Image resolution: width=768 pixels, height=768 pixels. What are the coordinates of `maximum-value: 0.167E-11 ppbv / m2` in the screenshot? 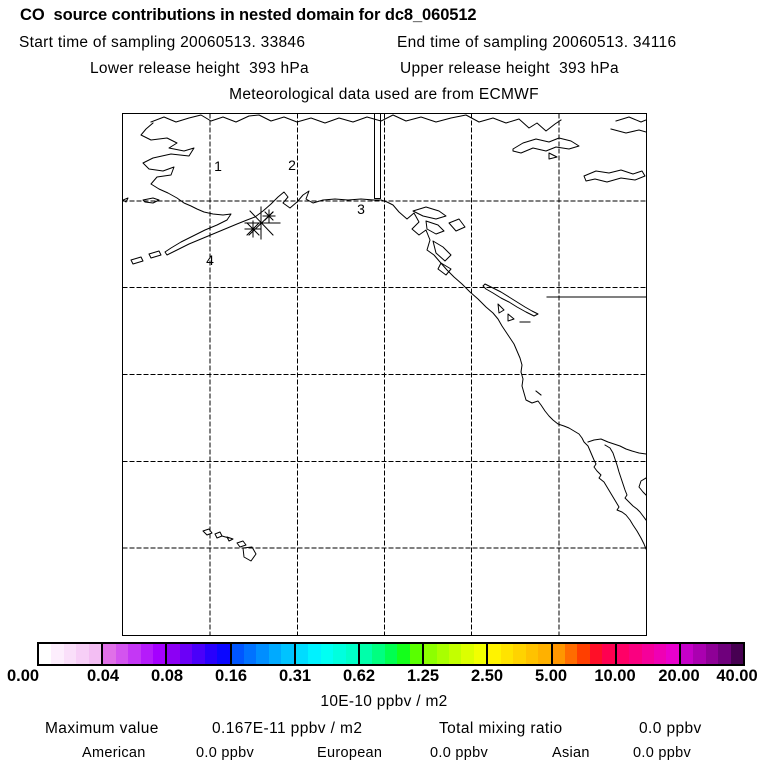 It's located at (287, 728).